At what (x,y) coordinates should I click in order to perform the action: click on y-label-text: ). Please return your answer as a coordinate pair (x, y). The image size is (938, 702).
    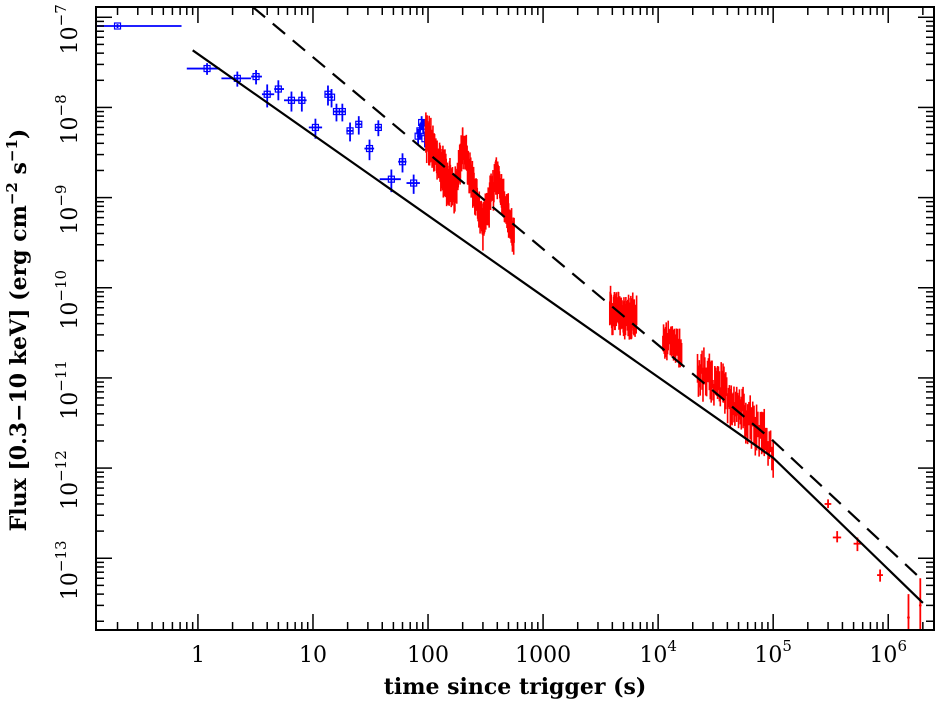
    Looking at the image, I should click on (19, 134).